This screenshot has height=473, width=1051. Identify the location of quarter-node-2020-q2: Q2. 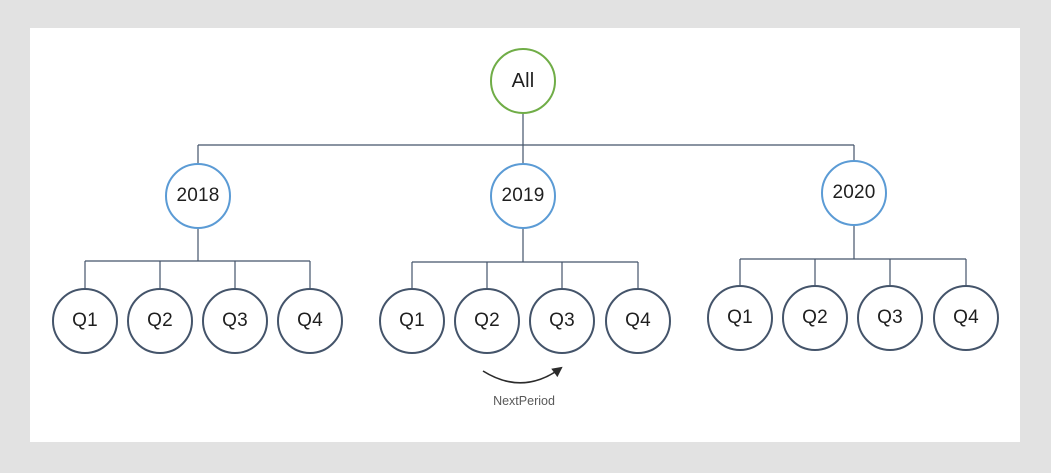
(815, 318).